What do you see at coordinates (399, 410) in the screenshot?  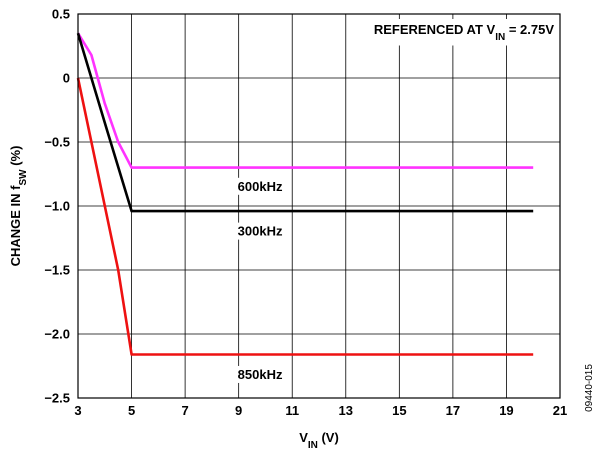 I see `x-tick-label: 15` at bounding box center [399, 410].